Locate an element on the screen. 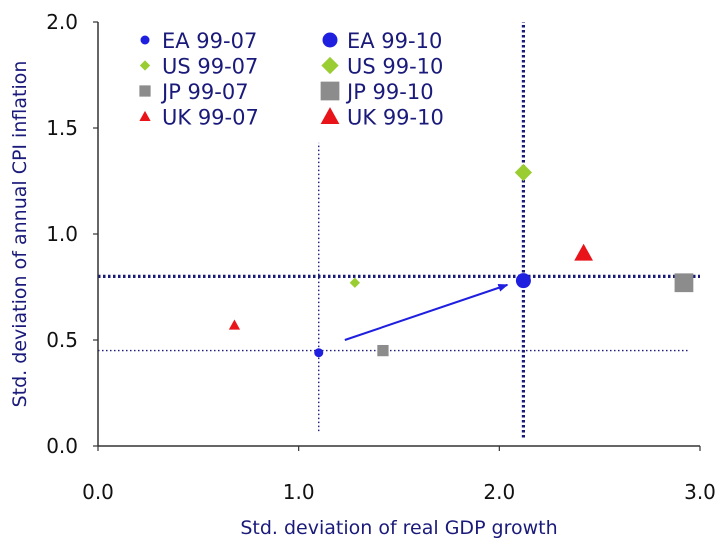 This screenshot has height=550, width=720. x-tick-label: 2.0 is located at coordinates (499, 492).